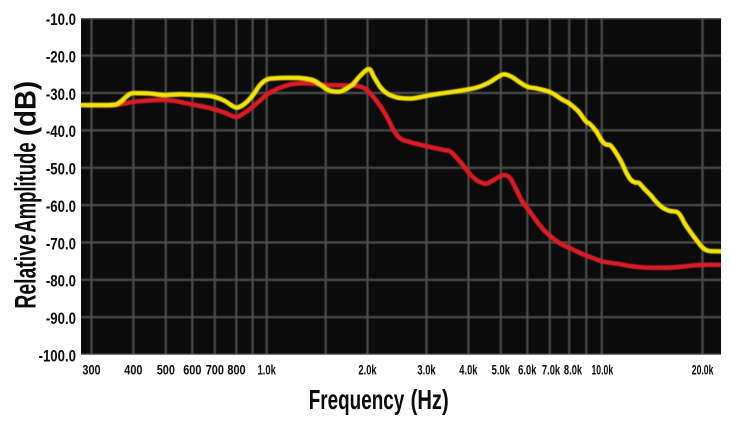 The image size is (730, 421). Describe the element at coordinates (133, 370) in the screenshot. I see `svg-text: 400` at that location.